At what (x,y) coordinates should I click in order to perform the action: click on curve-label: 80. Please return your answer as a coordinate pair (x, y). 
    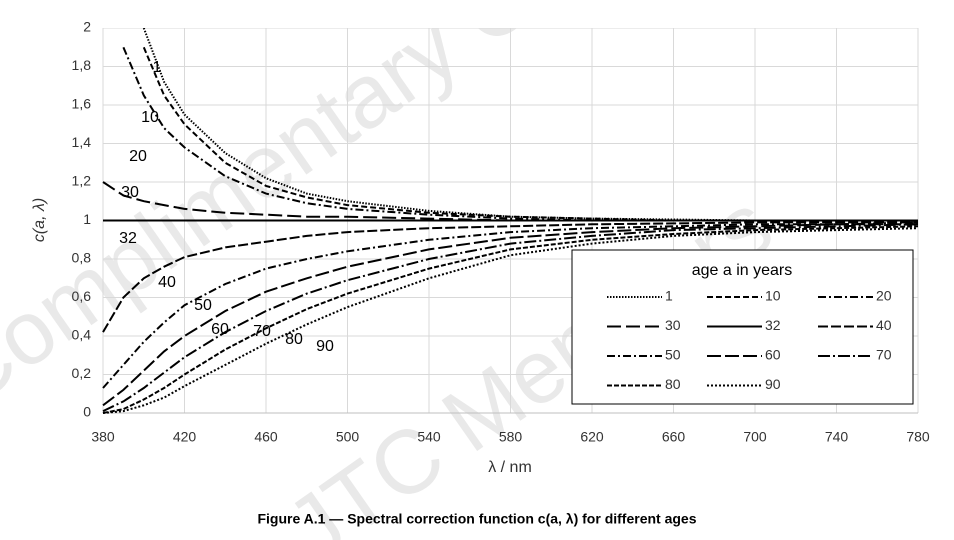
    Looking at the image, I should click on (294, 339).